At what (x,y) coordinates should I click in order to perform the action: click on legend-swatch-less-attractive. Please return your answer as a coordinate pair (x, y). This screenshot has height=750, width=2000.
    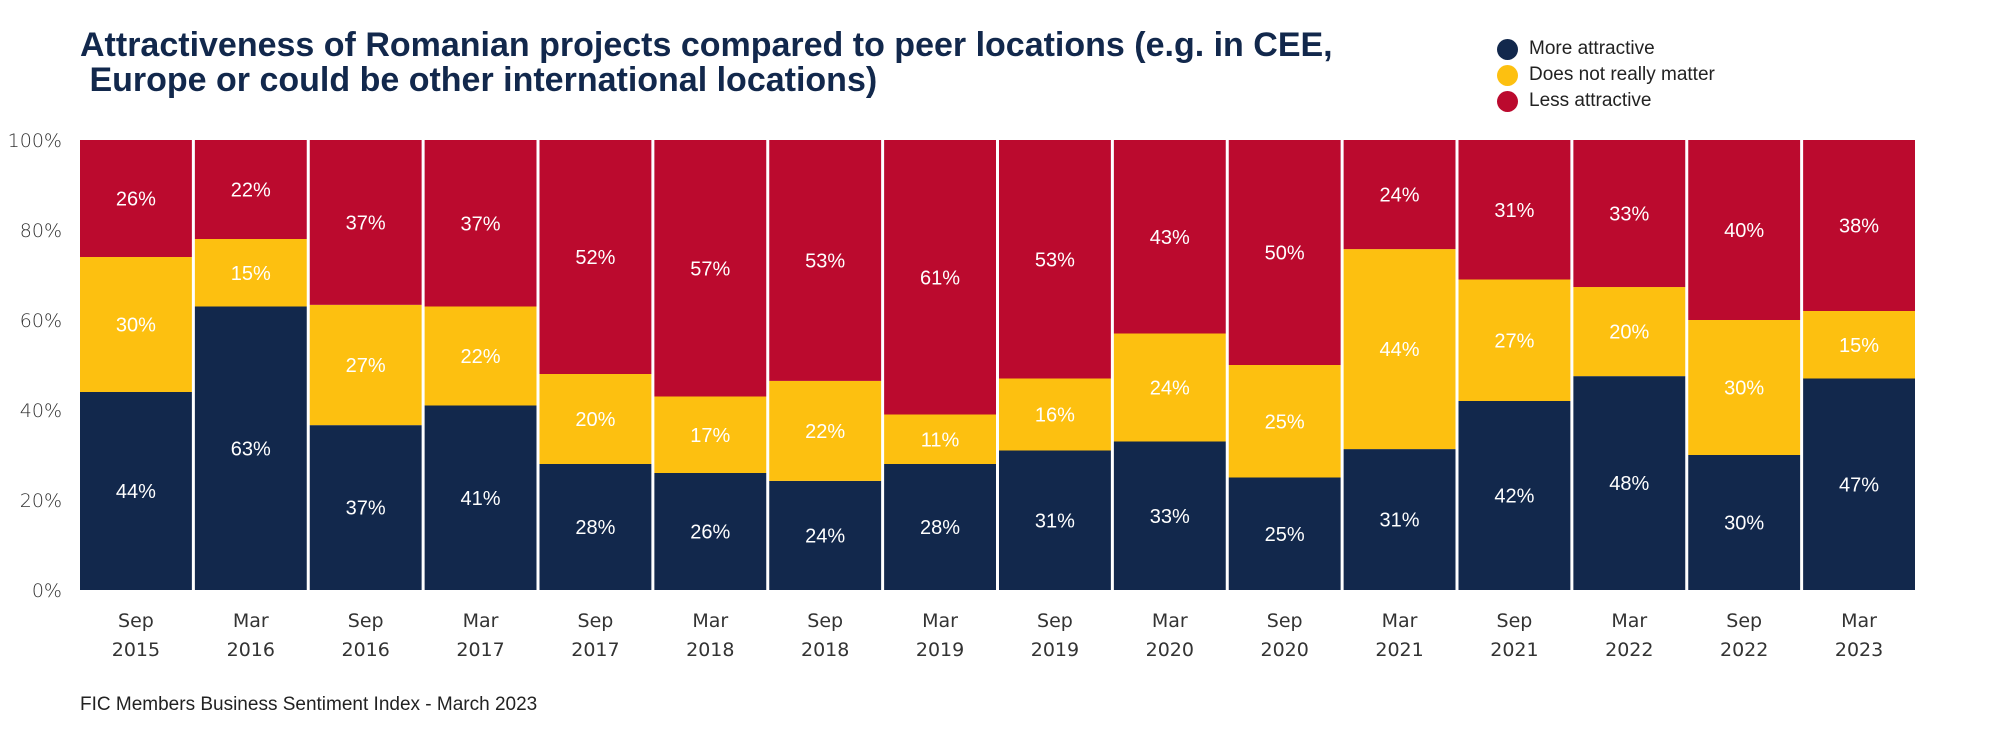
    Looking at the image, I should click on (1507, 101).